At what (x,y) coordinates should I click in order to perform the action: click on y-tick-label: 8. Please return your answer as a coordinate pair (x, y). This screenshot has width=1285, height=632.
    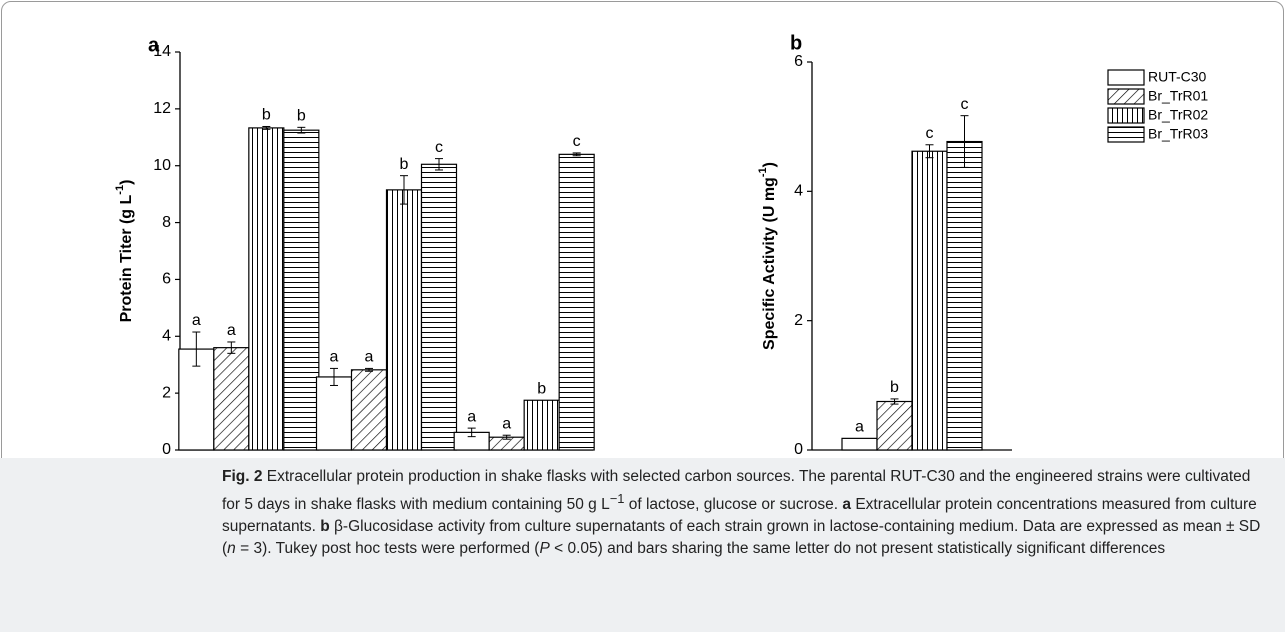
    Looking at the image, I should click on (166, 222).